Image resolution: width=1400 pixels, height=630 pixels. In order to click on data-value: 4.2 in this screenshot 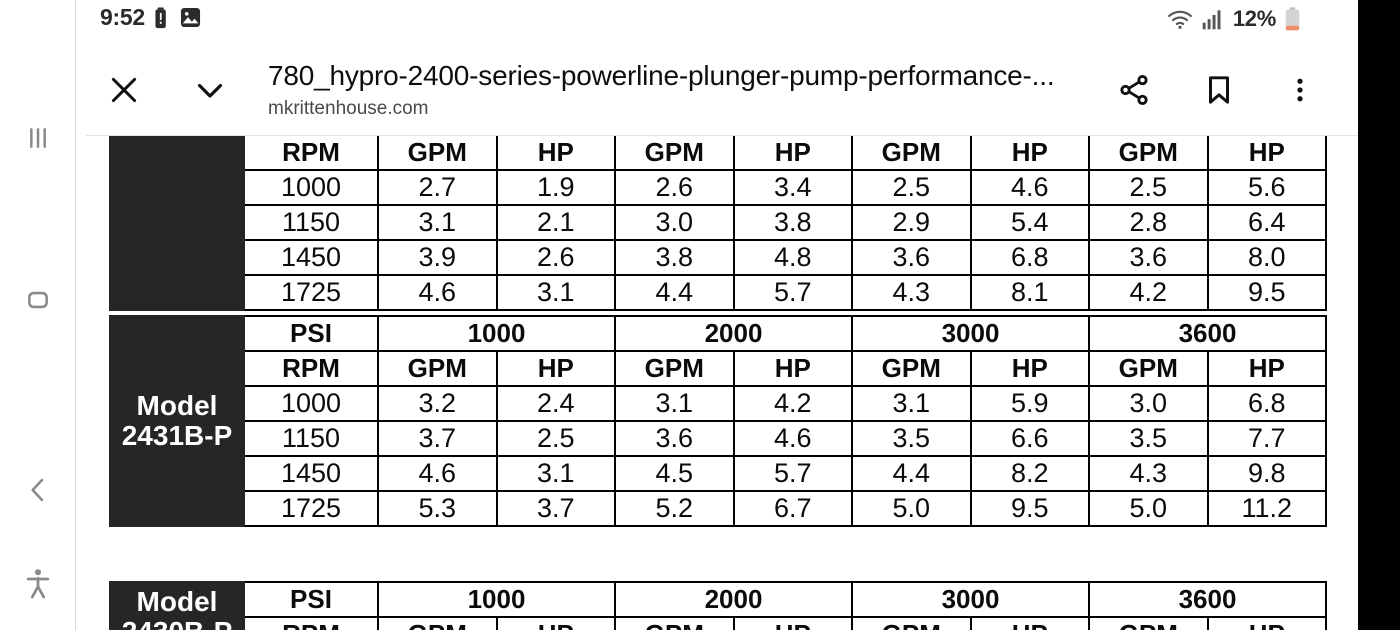, I will do `click(1148, 292)`.